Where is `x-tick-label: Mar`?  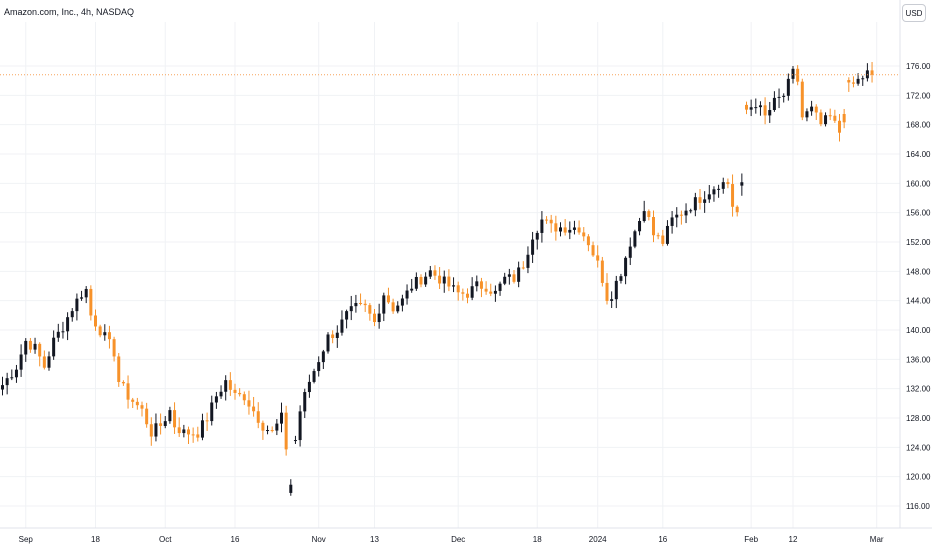
x-tick-label: Mar is located at coordinates (877, 539).